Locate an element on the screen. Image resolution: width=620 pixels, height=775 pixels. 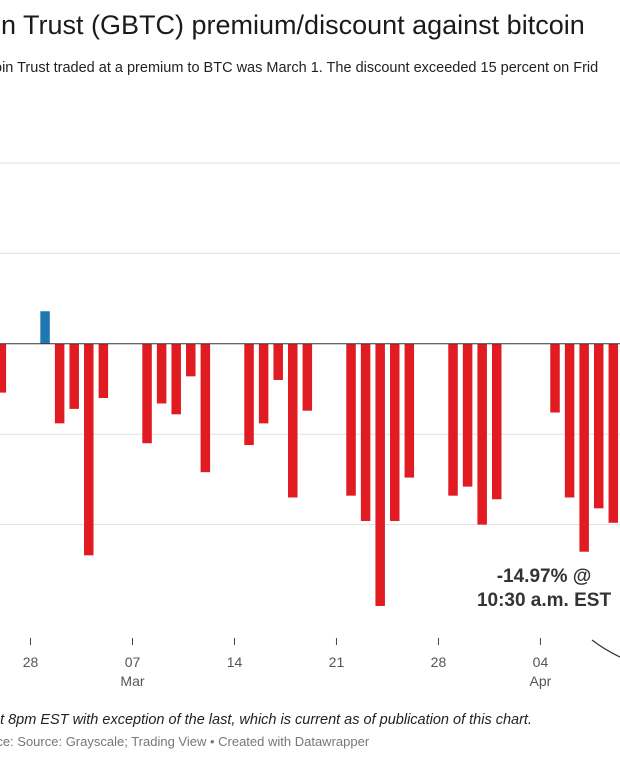
x-tick-label: 21 is located at coordinates (337, 662).